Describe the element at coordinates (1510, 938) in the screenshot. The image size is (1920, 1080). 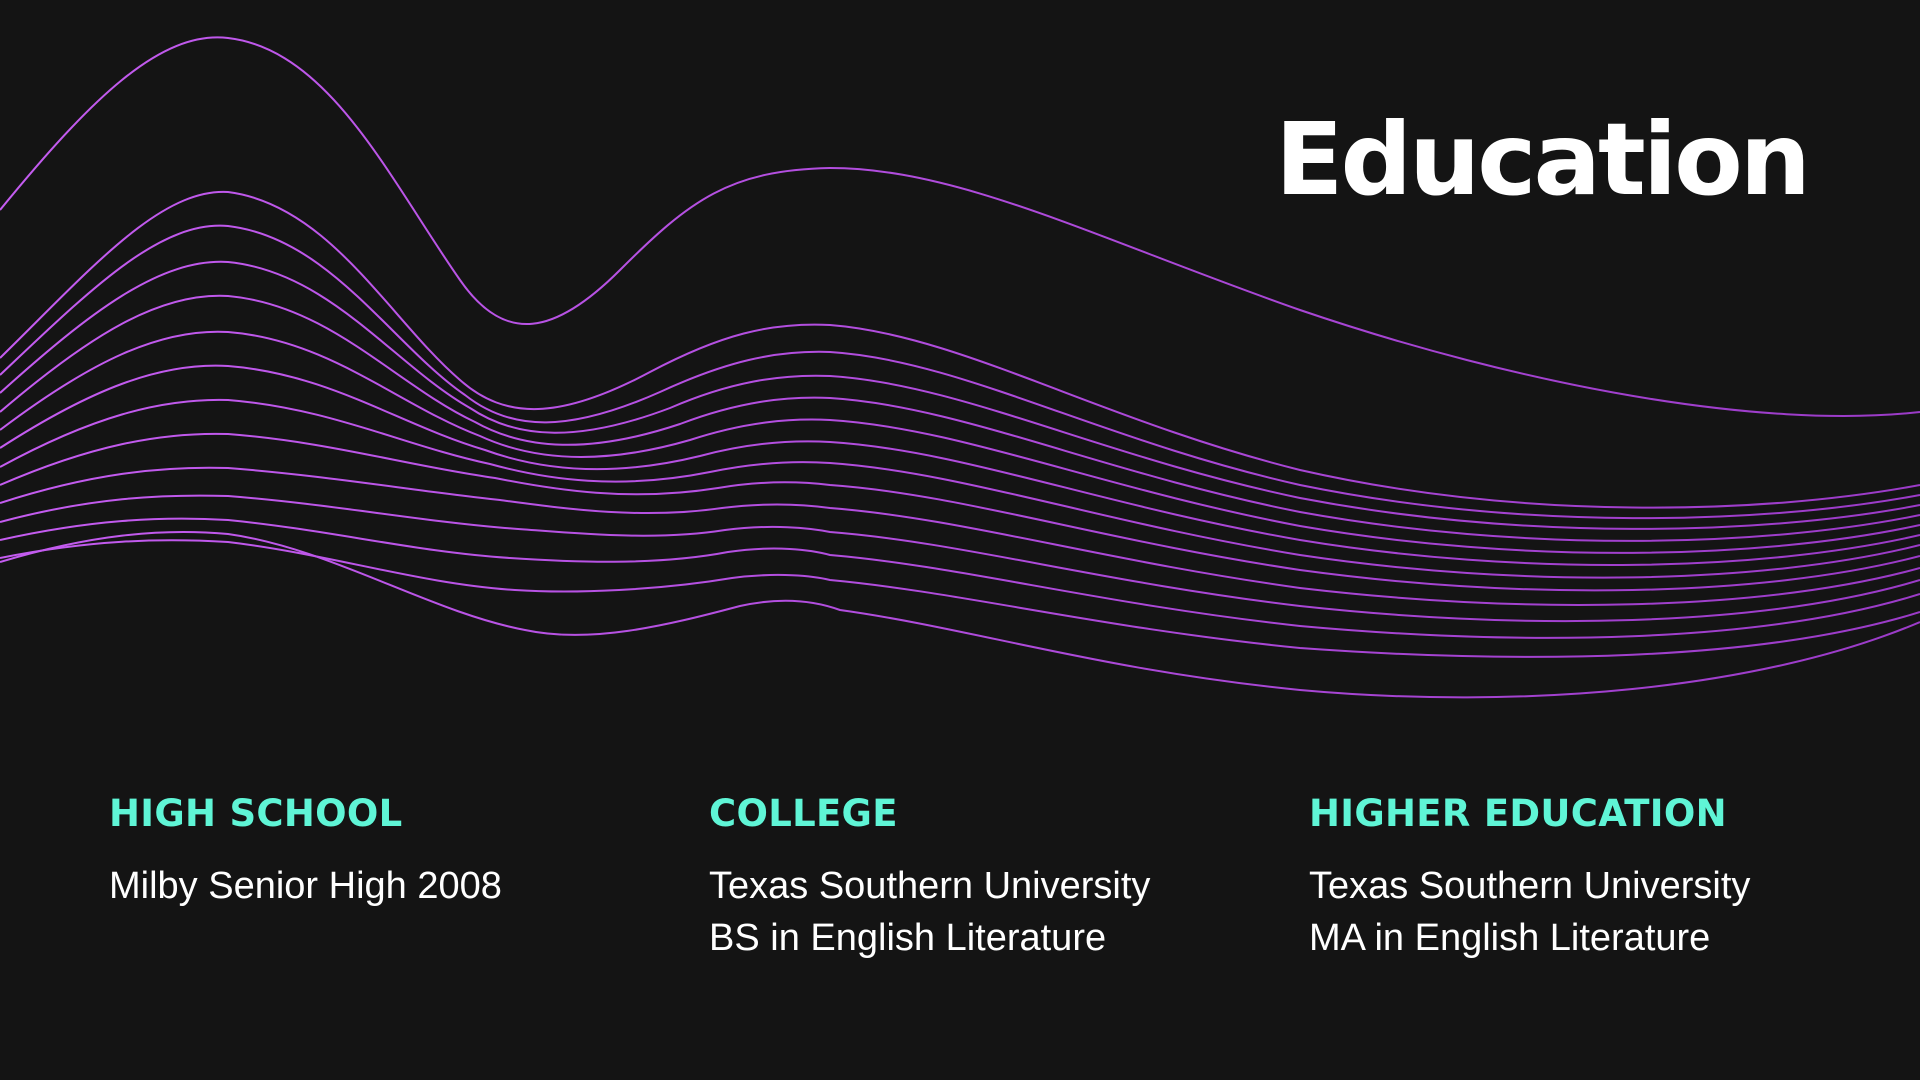
I see `column-text-line: MA in English Literature` at that location.